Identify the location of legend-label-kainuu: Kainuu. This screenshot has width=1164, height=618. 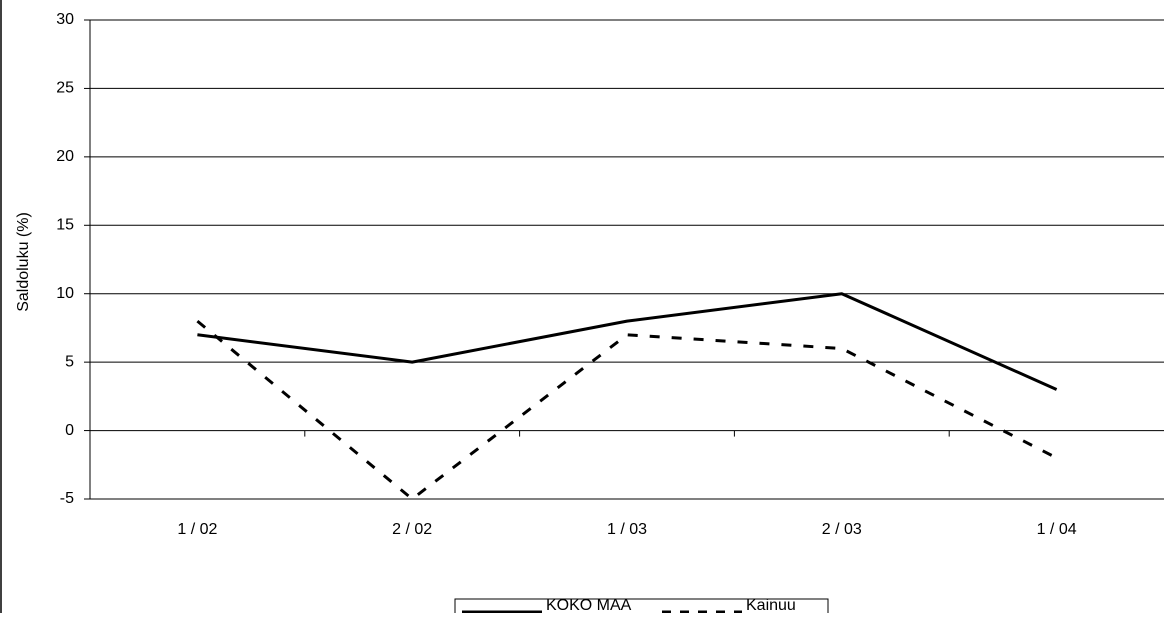
(771, 605).